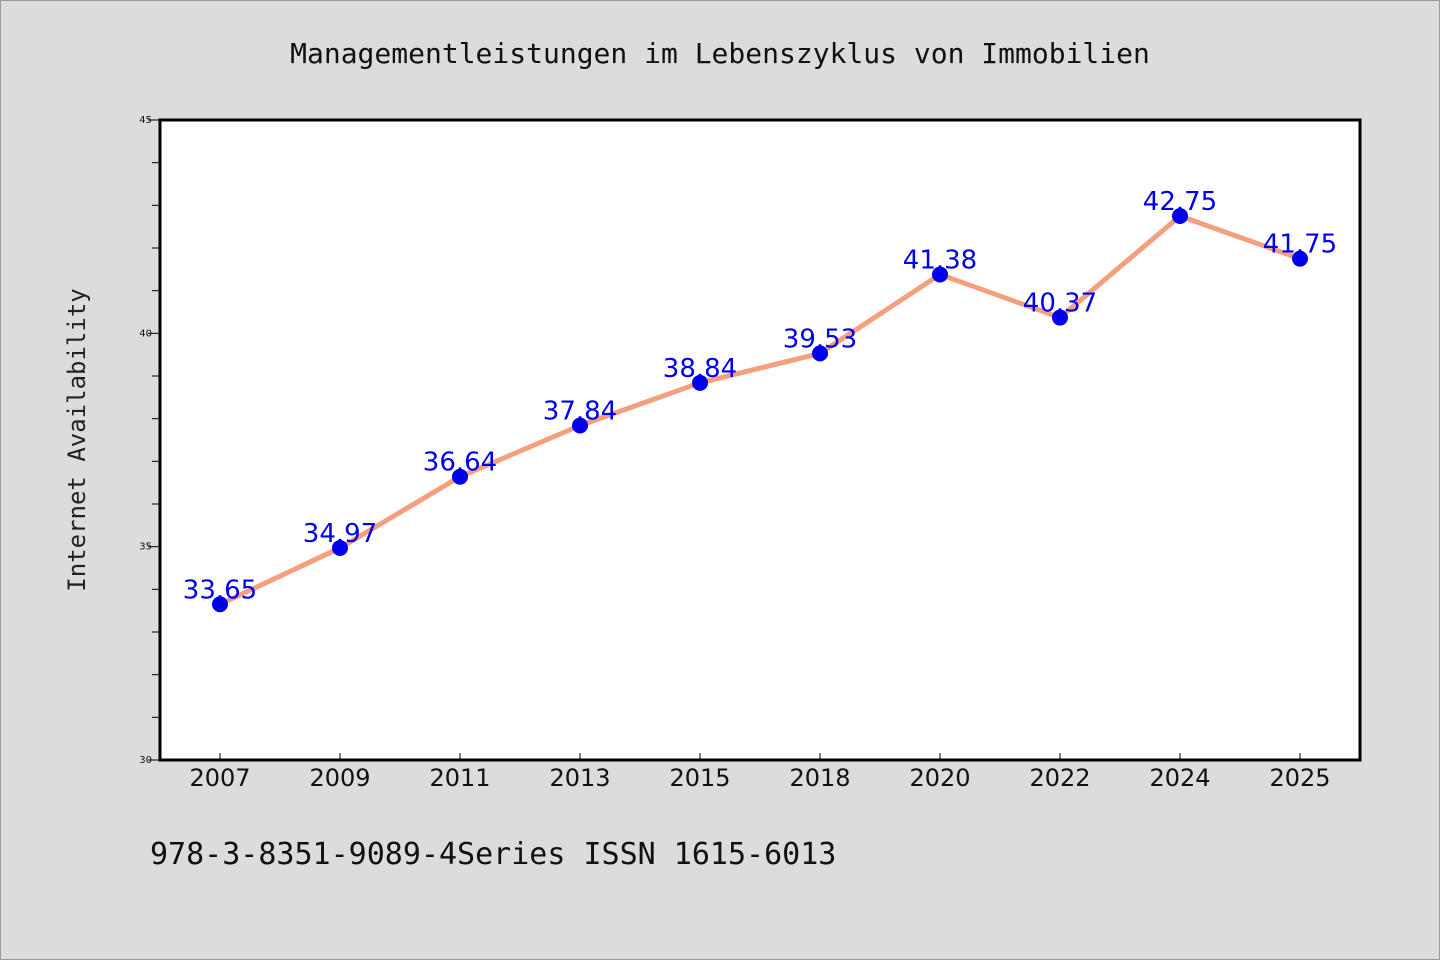  I want to click on x-tick-label: 2013, so click(579, 778).